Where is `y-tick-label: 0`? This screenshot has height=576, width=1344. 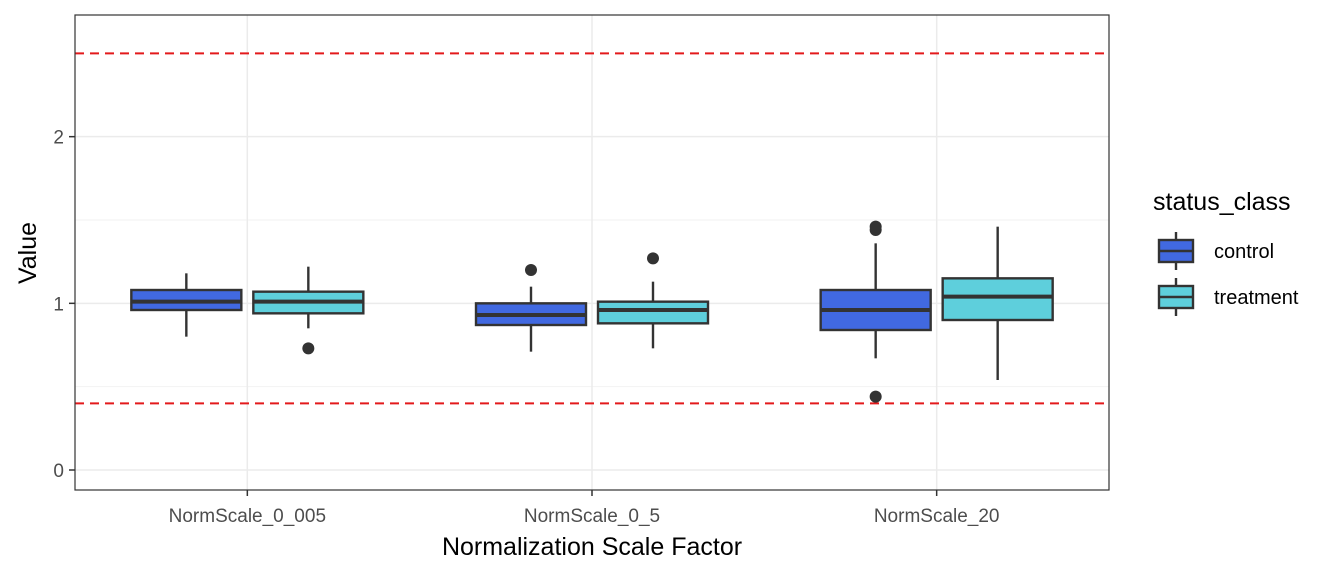 y-tick-label: 0 is located at coordinates (58, 471).